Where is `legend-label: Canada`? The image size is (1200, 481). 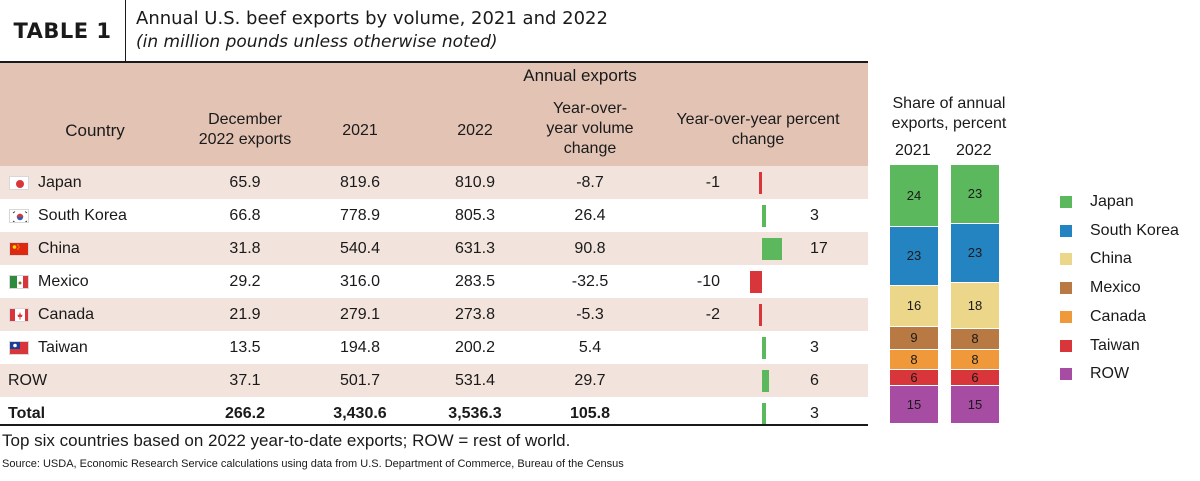
legend-label: Canada is located at coordinates (1118, 316).